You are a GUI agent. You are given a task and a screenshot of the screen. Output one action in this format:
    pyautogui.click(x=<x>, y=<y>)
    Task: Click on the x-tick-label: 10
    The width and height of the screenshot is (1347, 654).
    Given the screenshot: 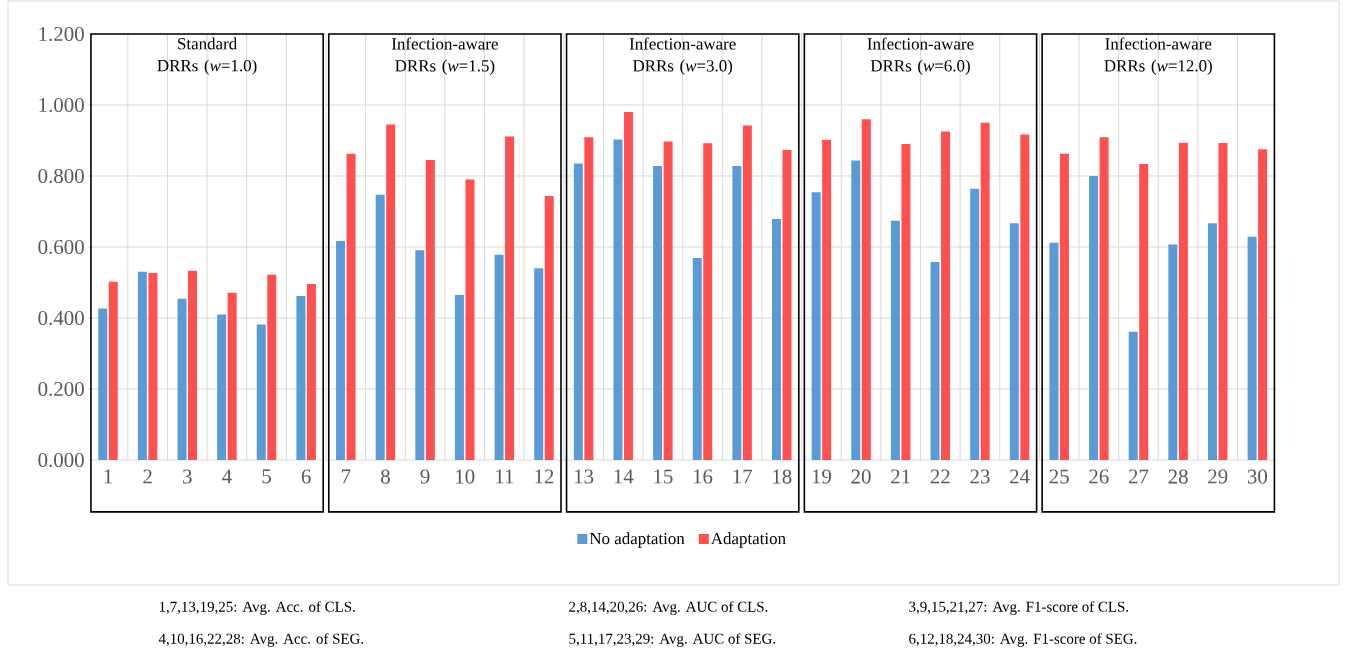 What is the action you would take?
    pyautogui.click(x=465, y=476)
    